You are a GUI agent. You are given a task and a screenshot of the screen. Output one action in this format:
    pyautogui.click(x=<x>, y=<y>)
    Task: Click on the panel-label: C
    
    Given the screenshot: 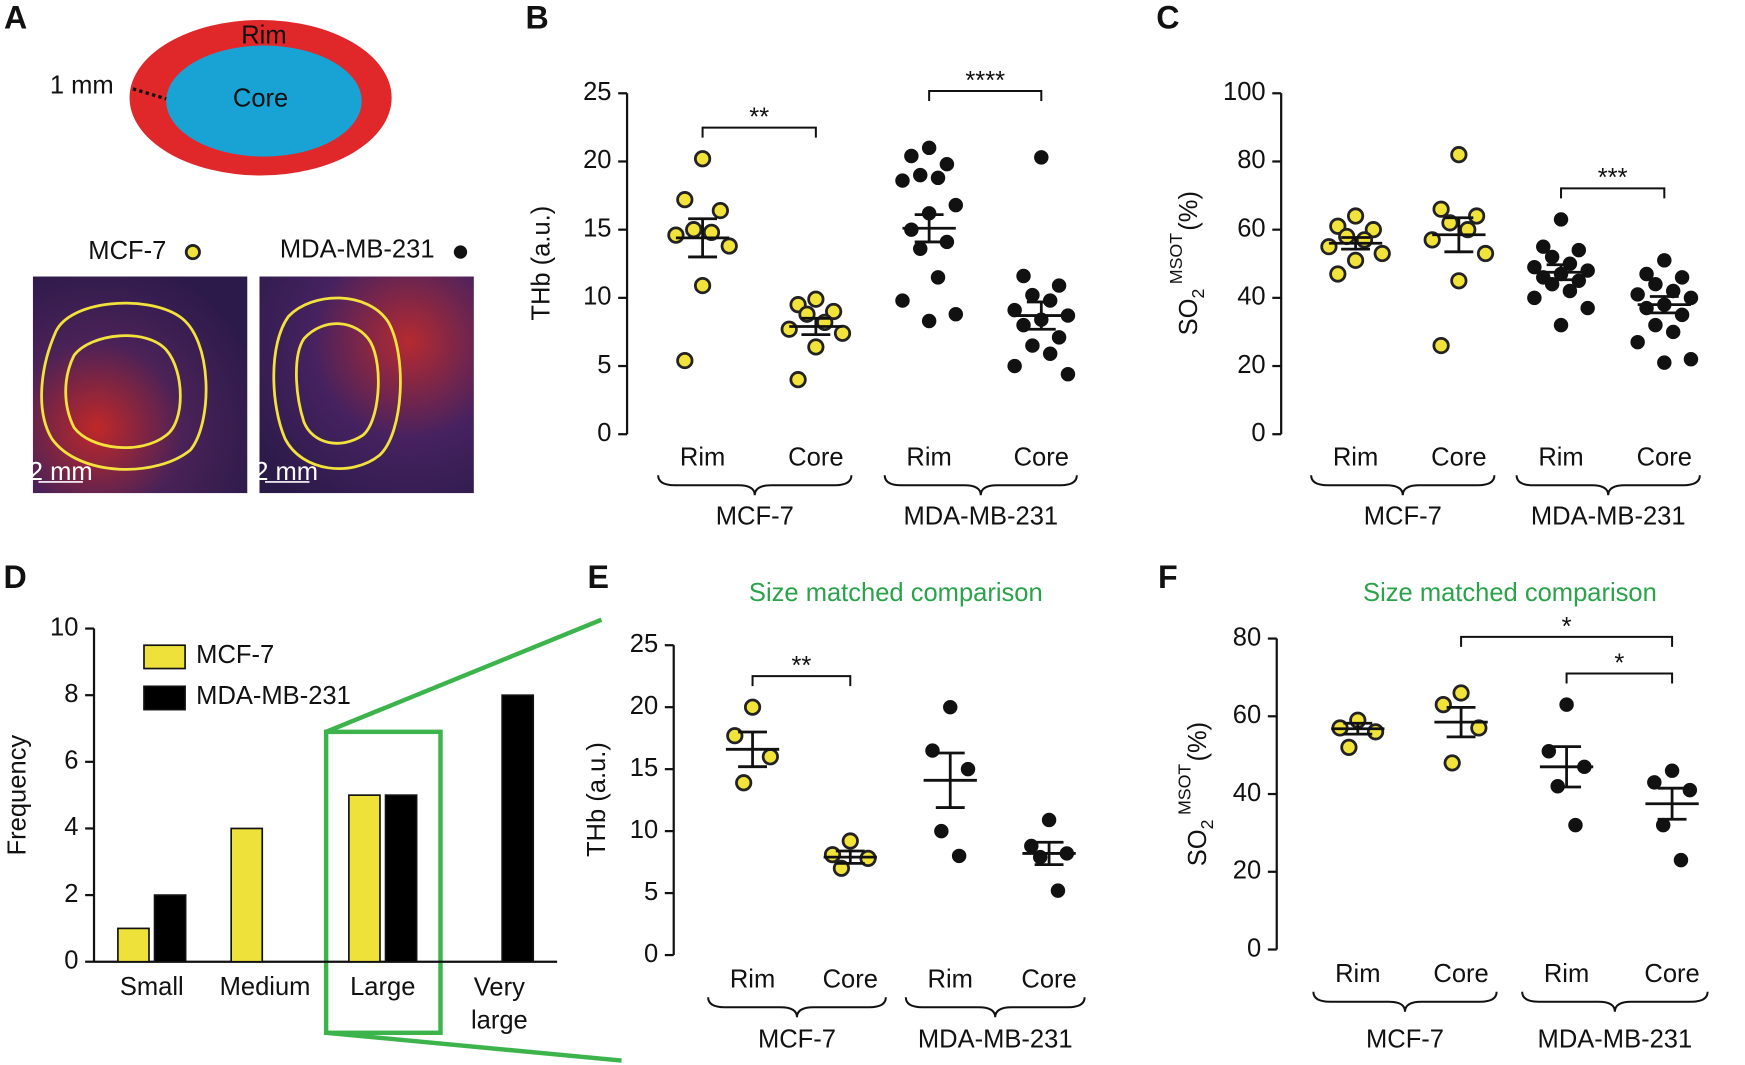 What is the action you would take?
    pyautogui.click(x=1167, y=17)
    